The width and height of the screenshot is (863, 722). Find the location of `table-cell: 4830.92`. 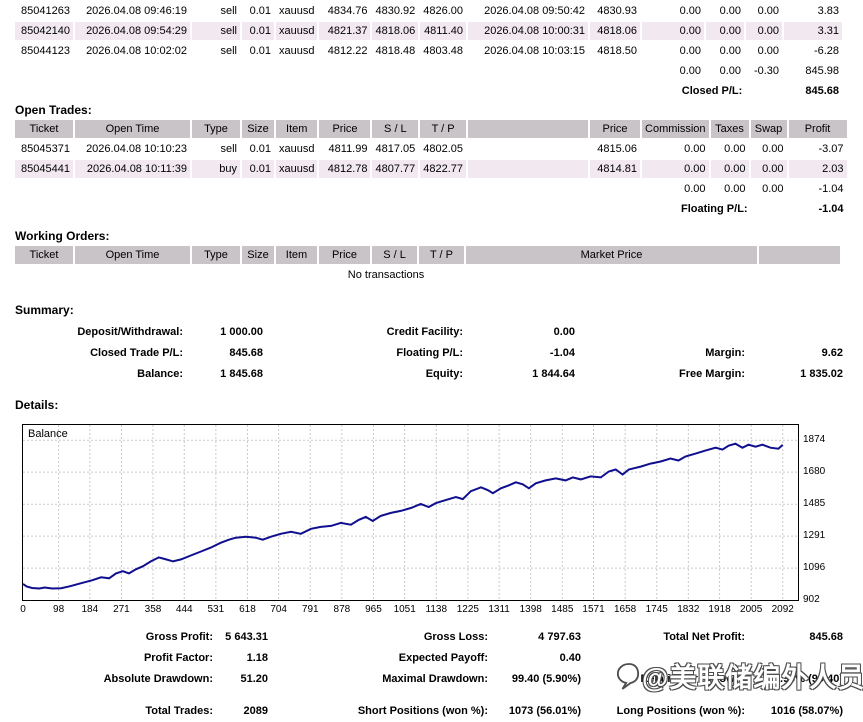

table-cell: 4830.92 is located at coordinates (395, 11).